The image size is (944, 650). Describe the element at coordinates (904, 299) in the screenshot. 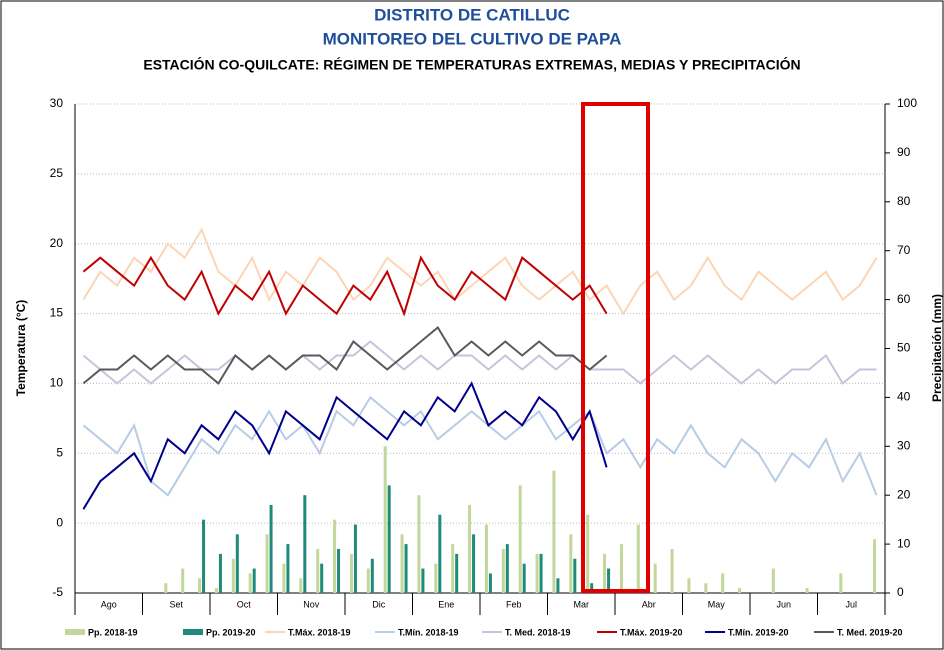

I see `y2-tick-label: 60` at that location.